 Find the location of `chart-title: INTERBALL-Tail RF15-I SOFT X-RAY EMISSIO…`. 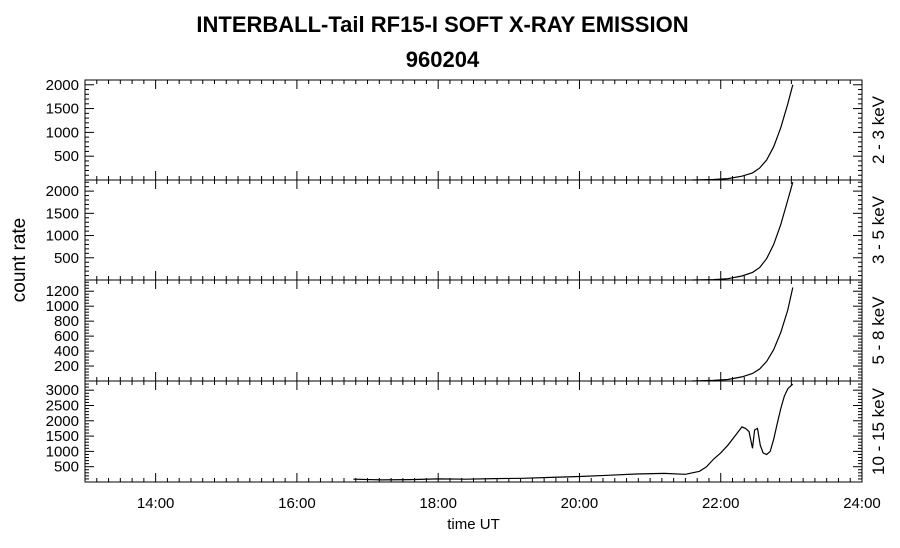

chart-title: INTERBALL-Tail RF15-I SOFT X-RAY EMISSIO… is located at coordinates (442, 24).